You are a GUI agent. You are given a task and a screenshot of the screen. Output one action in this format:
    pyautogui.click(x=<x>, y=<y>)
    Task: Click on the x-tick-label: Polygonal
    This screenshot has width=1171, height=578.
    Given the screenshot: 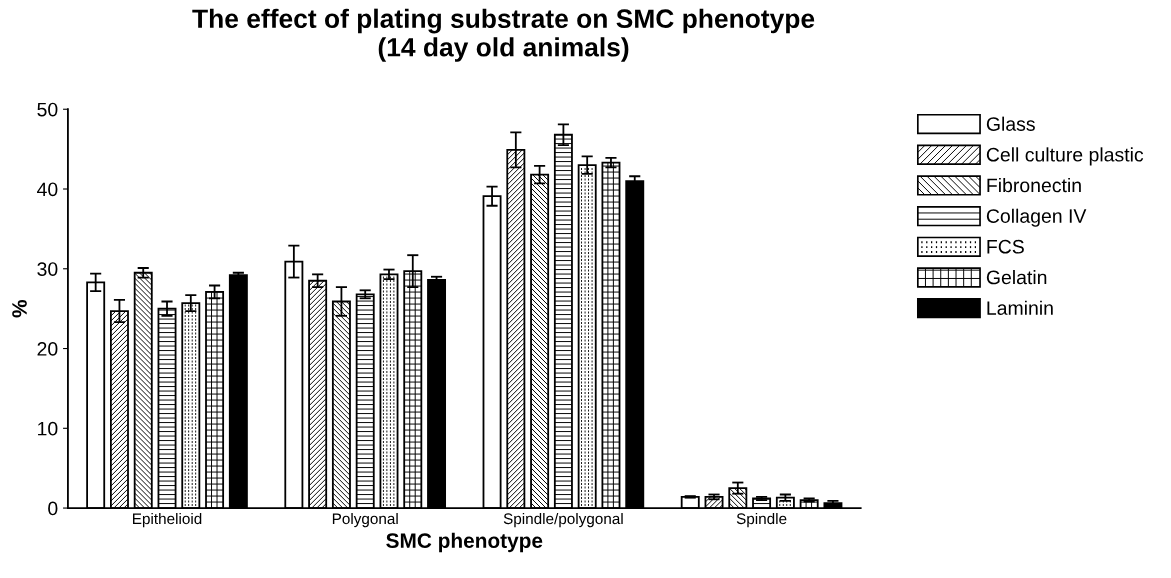 What is the action you would take?
    pyautogui.click(x=365, y=520)
    